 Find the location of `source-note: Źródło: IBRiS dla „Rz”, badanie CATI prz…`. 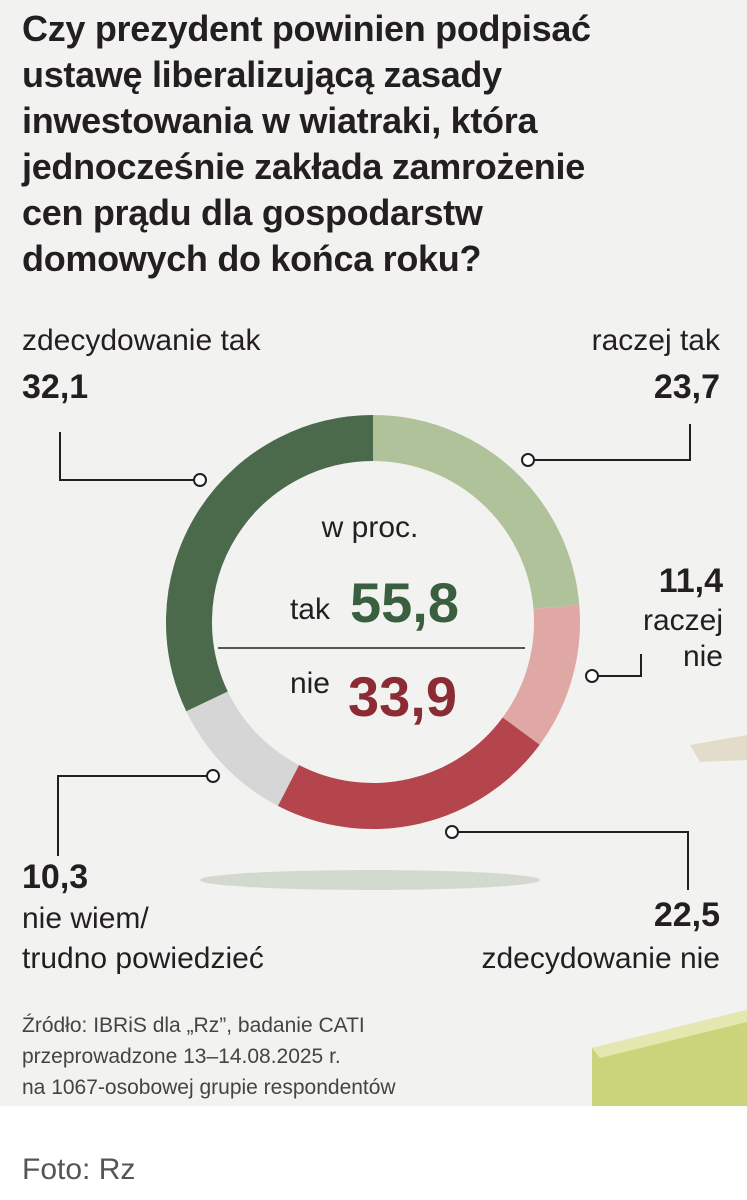

source-note: Źródło: IBRiS dla „Rz”, badanie CATI prz… is located at coordinates (282, 1056).